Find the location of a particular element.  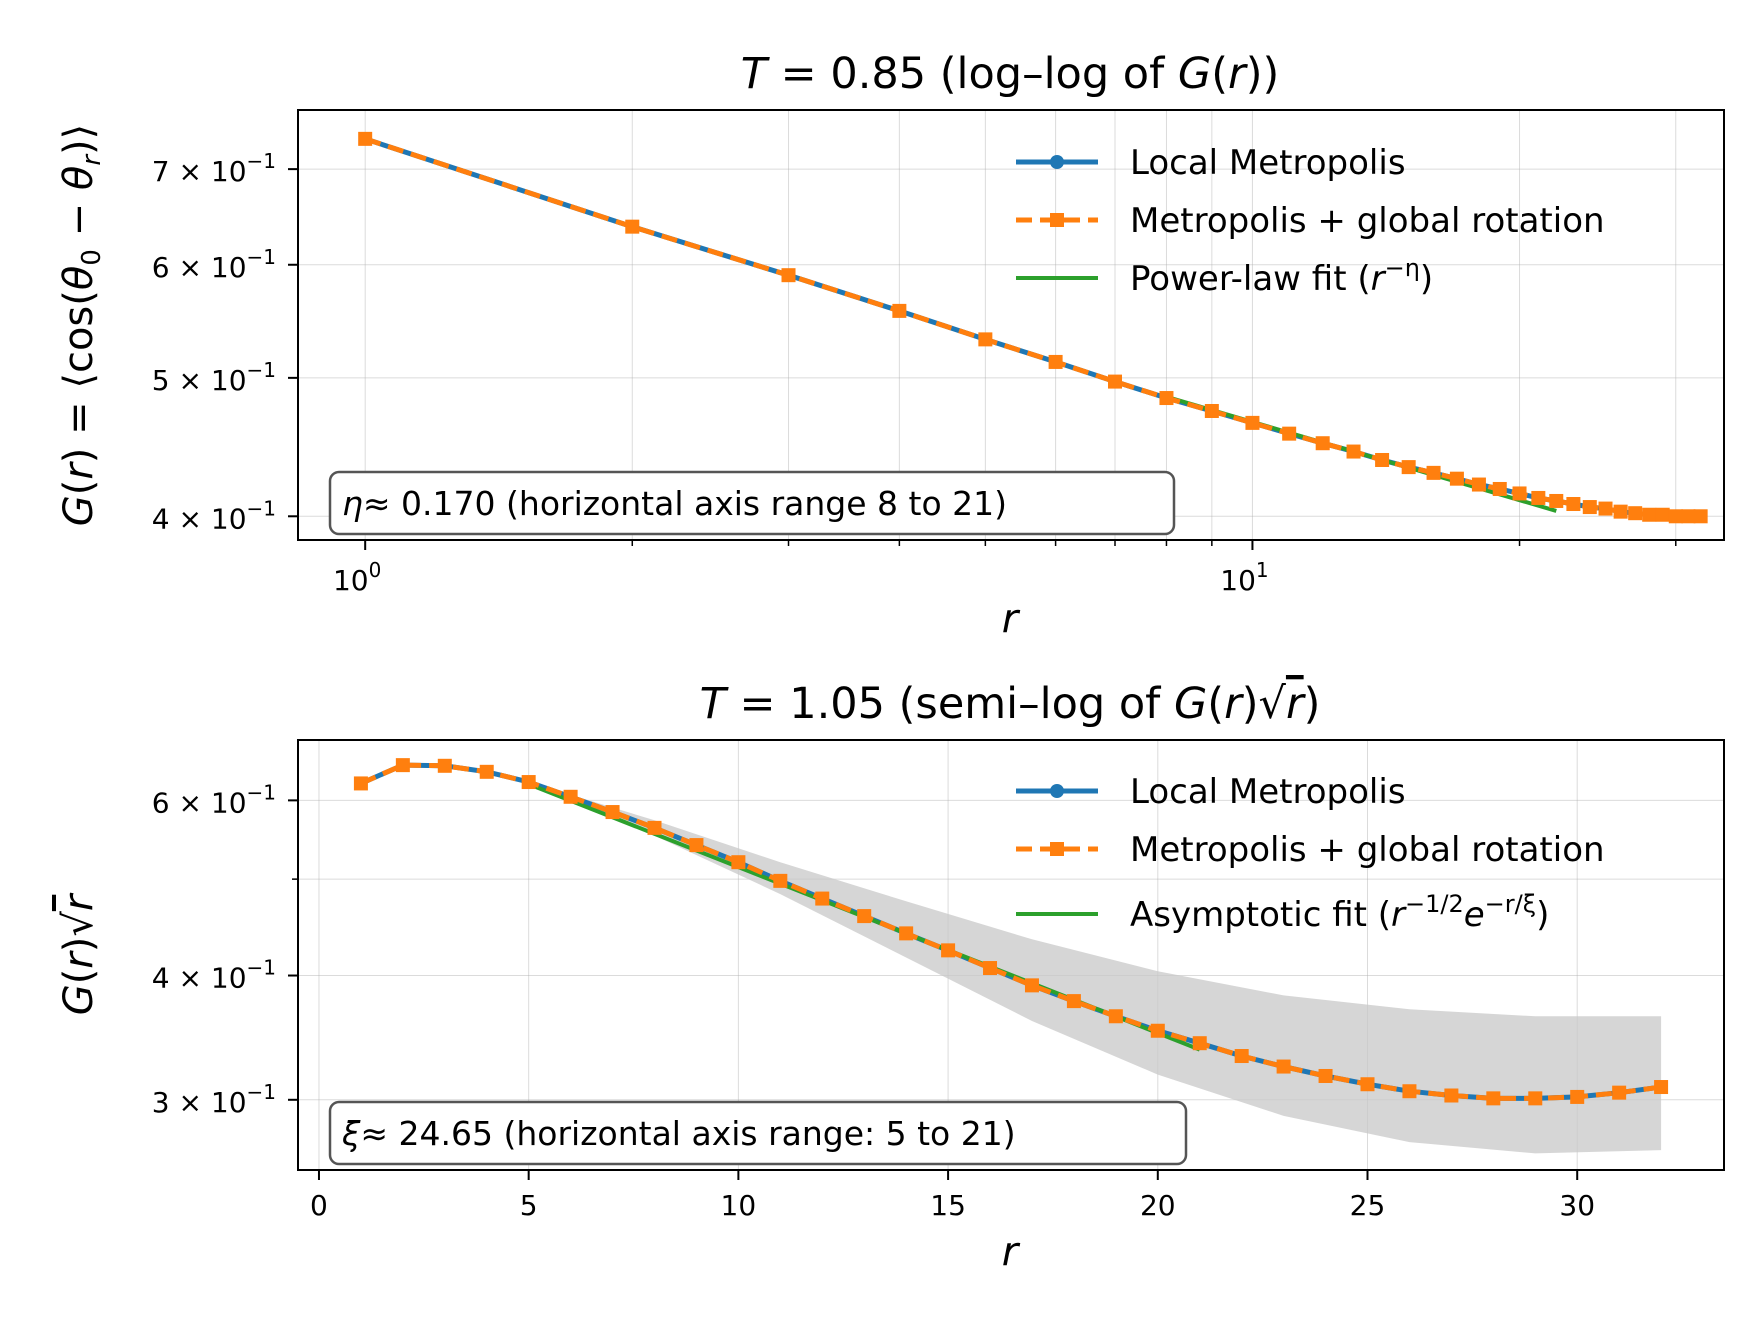

bottom-x-tick-label: 0 is located at coordinates (319, 1205).